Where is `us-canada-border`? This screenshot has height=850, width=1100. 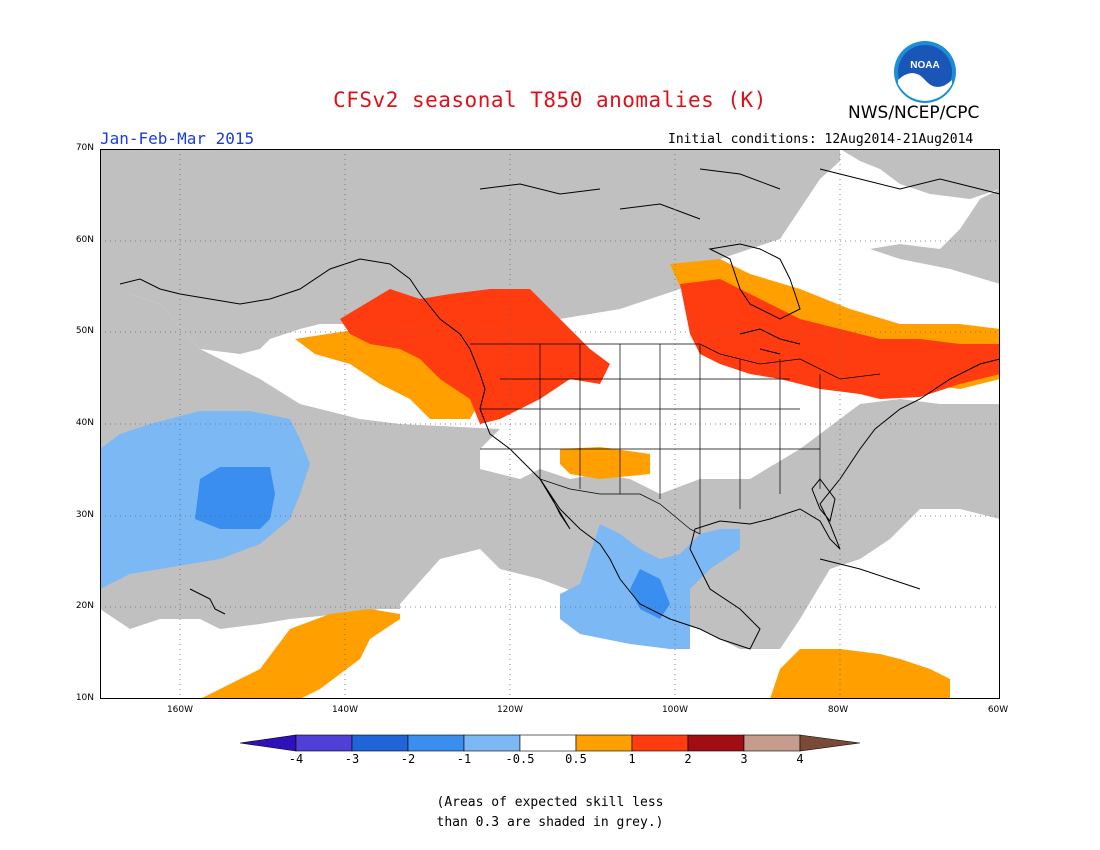 us-canada-border is located at coordinates (675, 361).